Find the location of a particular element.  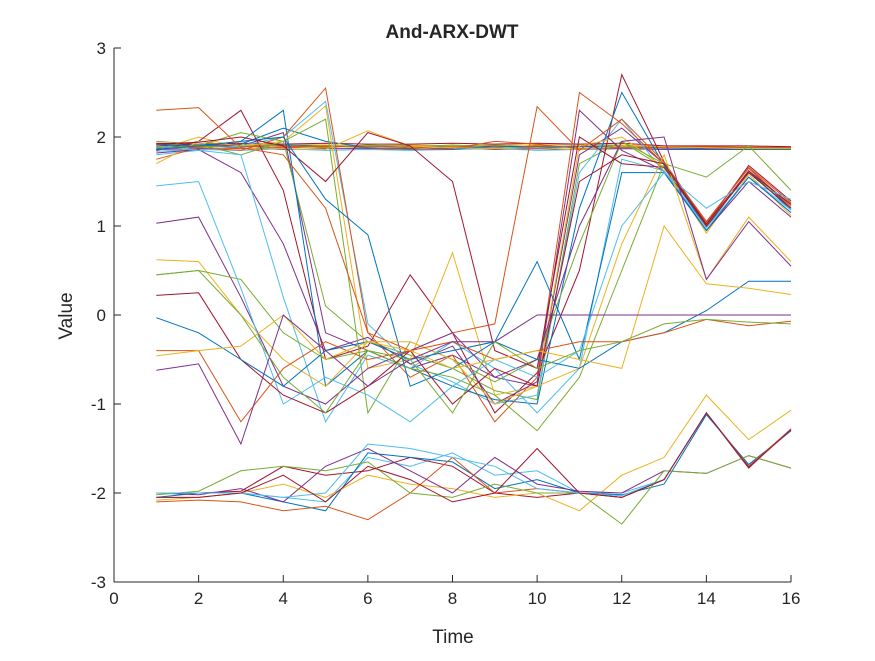

y-axis-label: Value is located at coordinates (66, 315).